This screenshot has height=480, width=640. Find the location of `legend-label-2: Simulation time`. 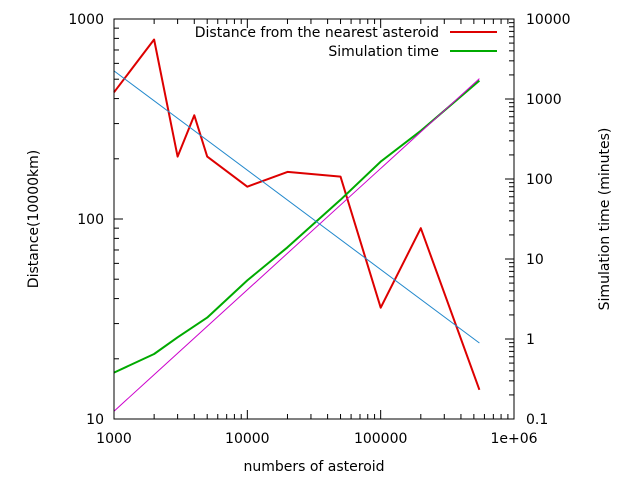

legend-label-2: Simulation time is located at coordinates (383, 52).